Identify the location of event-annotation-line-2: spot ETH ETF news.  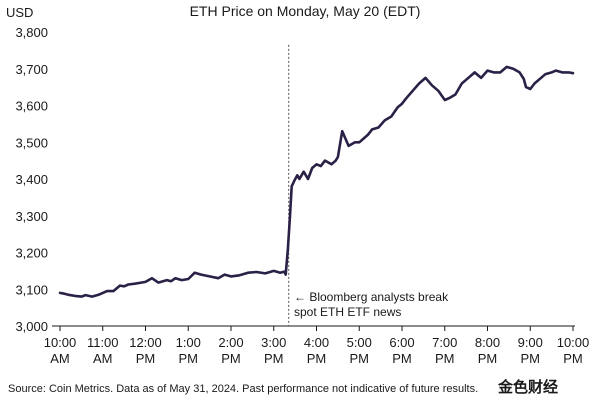
(347, 312).